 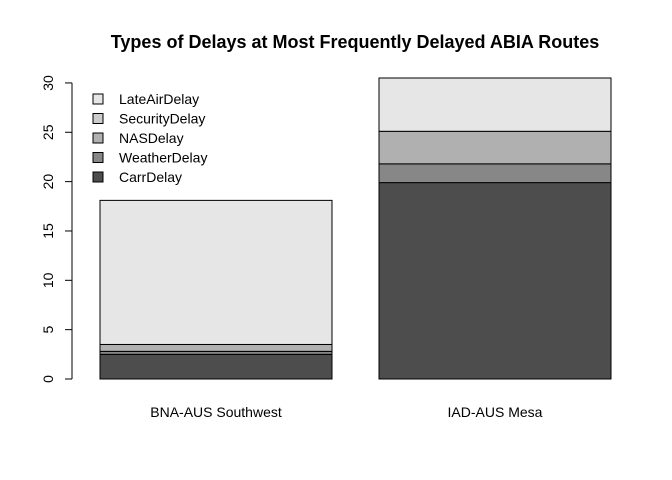 I want to click on y-tick-label: 5, so click(x=48, y=330).